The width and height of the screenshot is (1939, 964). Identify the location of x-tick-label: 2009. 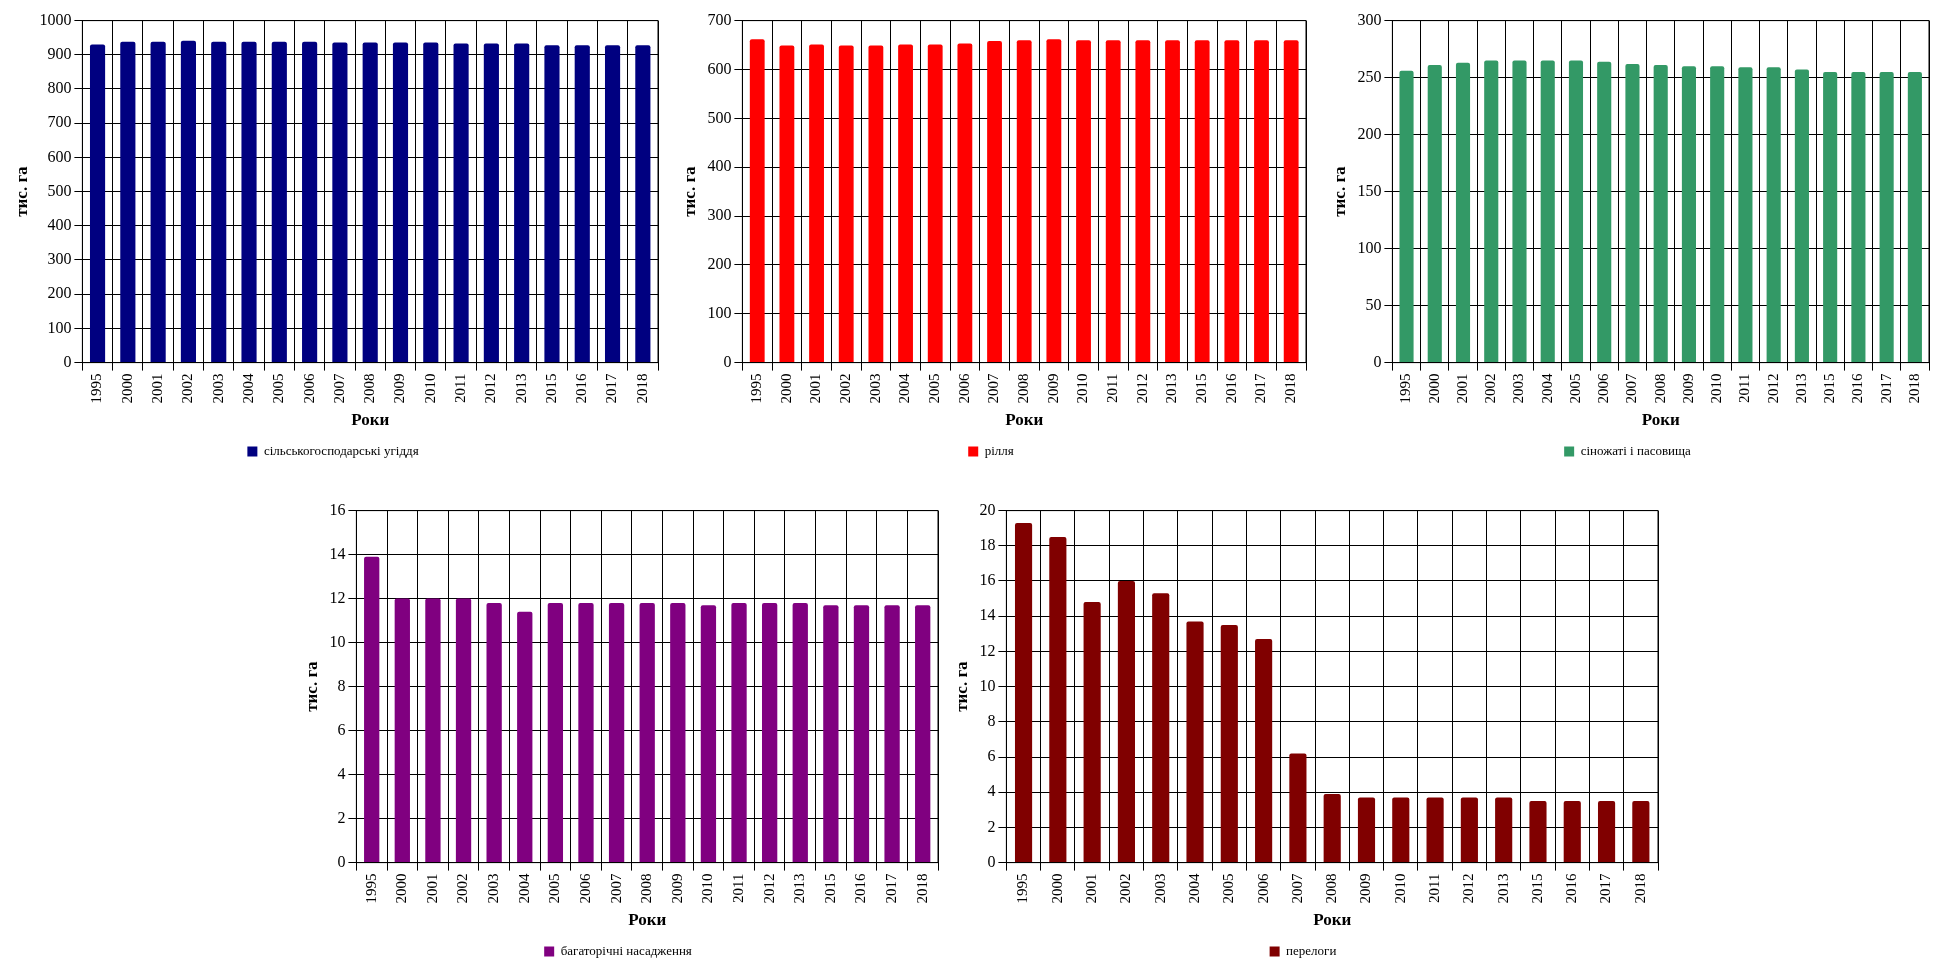
(1052, 388).